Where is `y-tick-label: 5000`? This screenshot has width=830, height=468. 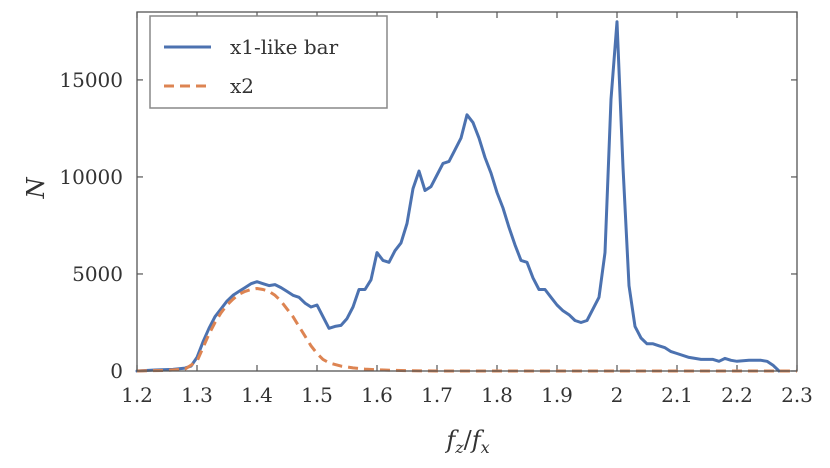 y-tick-label: 5000 is located at coordinates (97, 274).